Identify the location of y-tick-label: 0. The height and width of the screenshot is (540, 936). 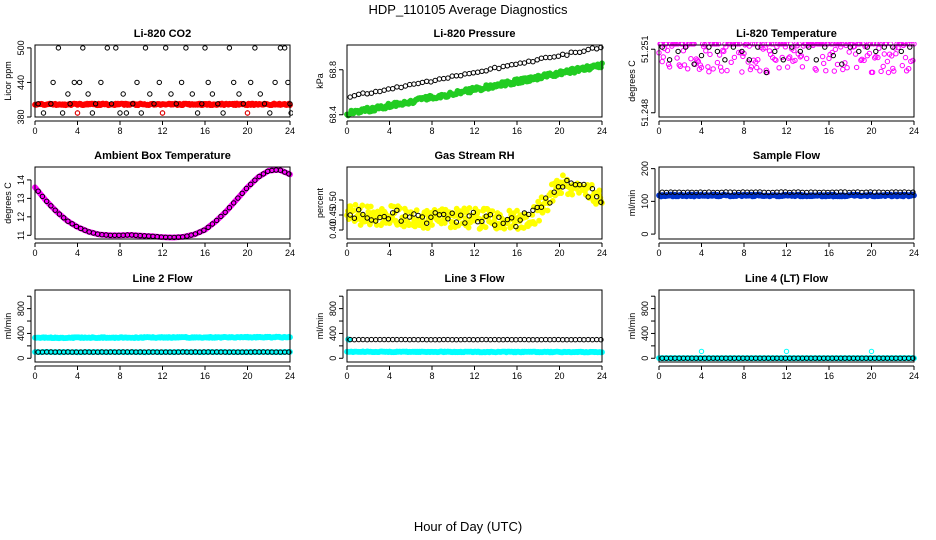
(333, 358).